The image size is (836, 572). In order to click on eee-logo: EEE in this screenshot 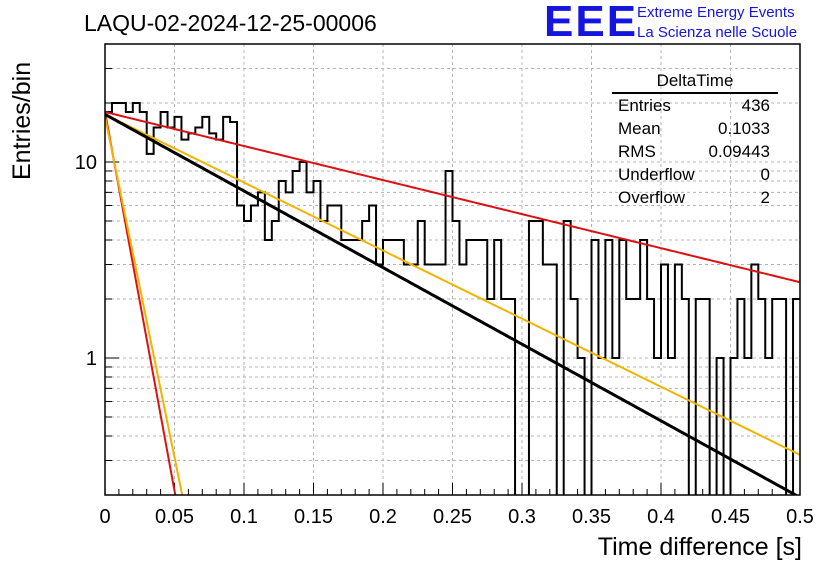, I will do `click(591, 23)`.